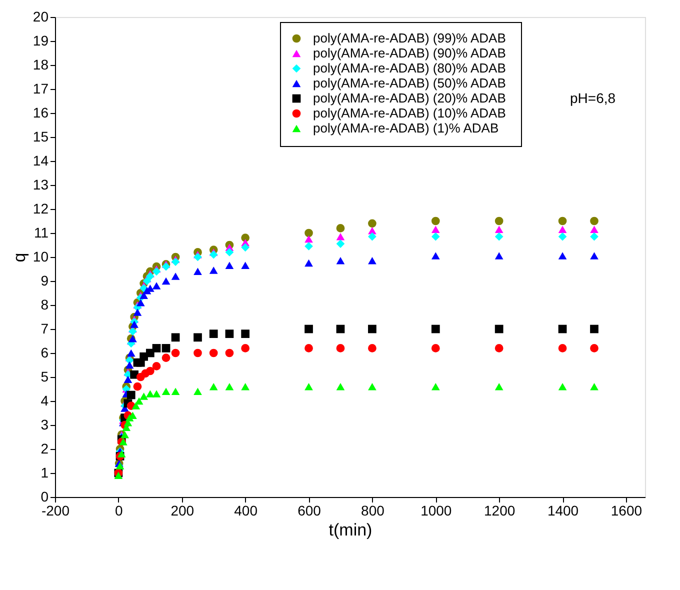  I want to click on legend-label: poly(AMA-re-ADAB) (20)% ADAB, so click(409, 98).